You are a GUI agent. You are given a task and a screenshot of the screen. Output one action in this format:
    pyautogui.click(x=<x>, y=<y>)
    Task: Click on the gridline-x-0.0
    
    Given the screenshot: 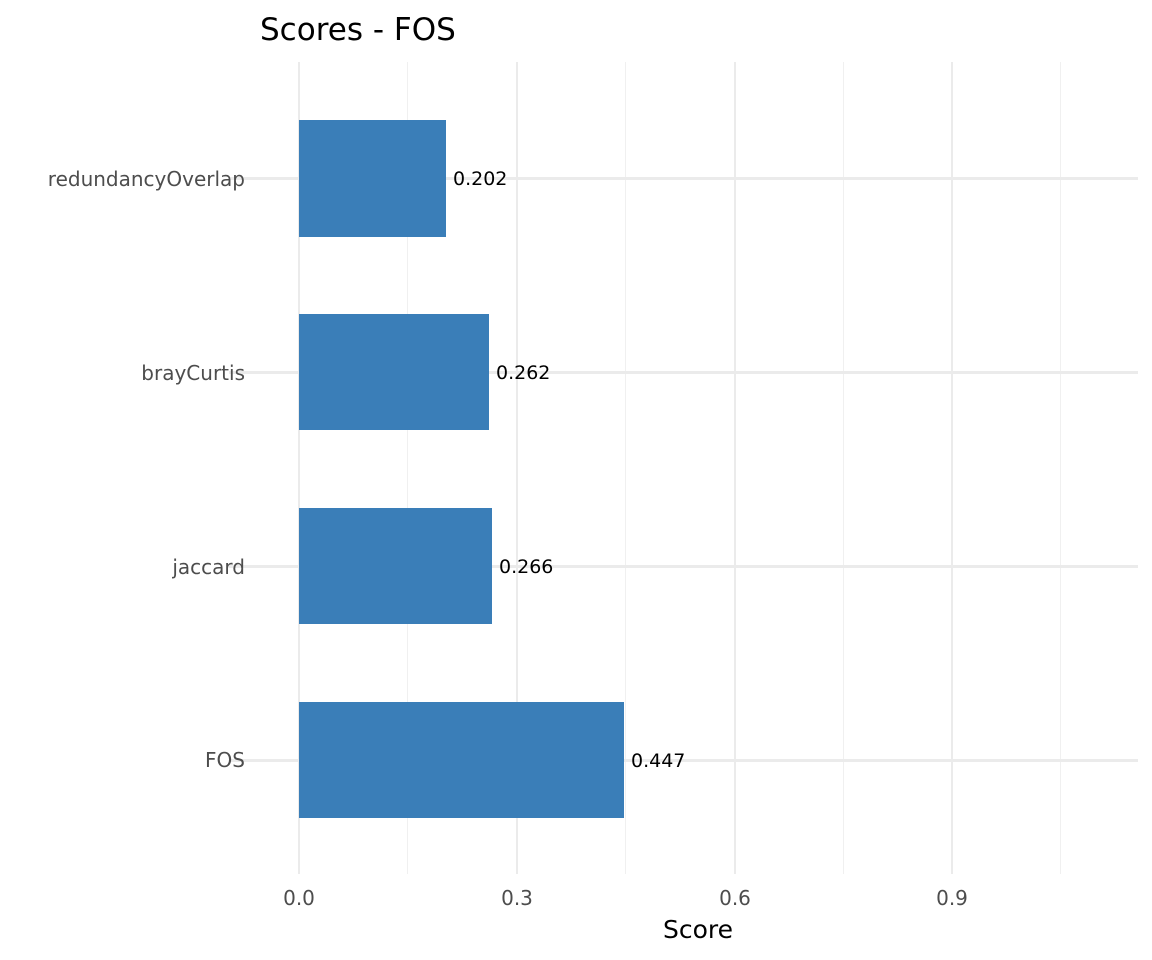 What is the action you would take?
    pyautogui.click(x=299, y=468)
    